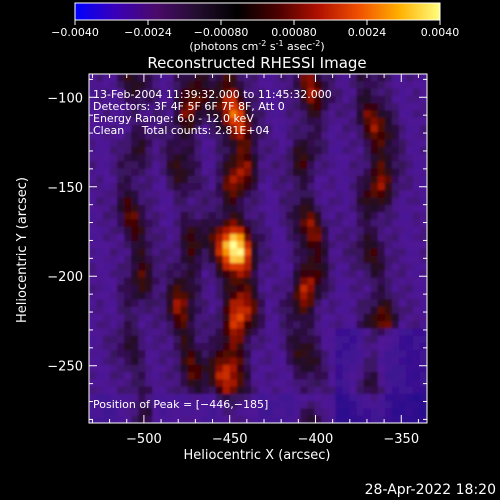 This screenshot has height=500, width=500. What do you see at coordinates (22, 250) in the screenshot?
I see `y-axis-label: Heliocentric Y (arcsec)` at bounding box center [22, 250].